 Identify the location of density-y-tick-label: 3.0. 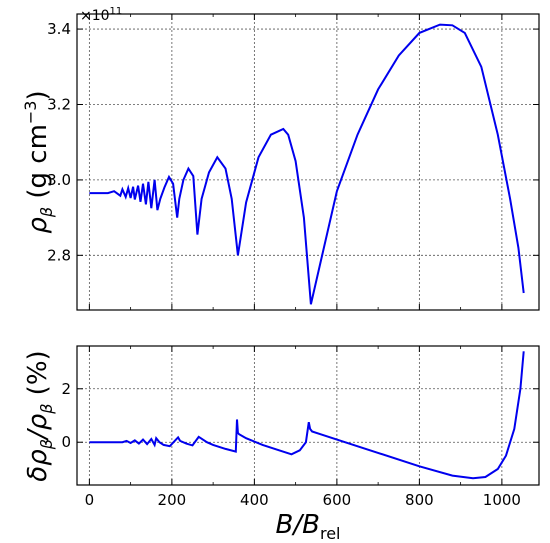
(59, 180).